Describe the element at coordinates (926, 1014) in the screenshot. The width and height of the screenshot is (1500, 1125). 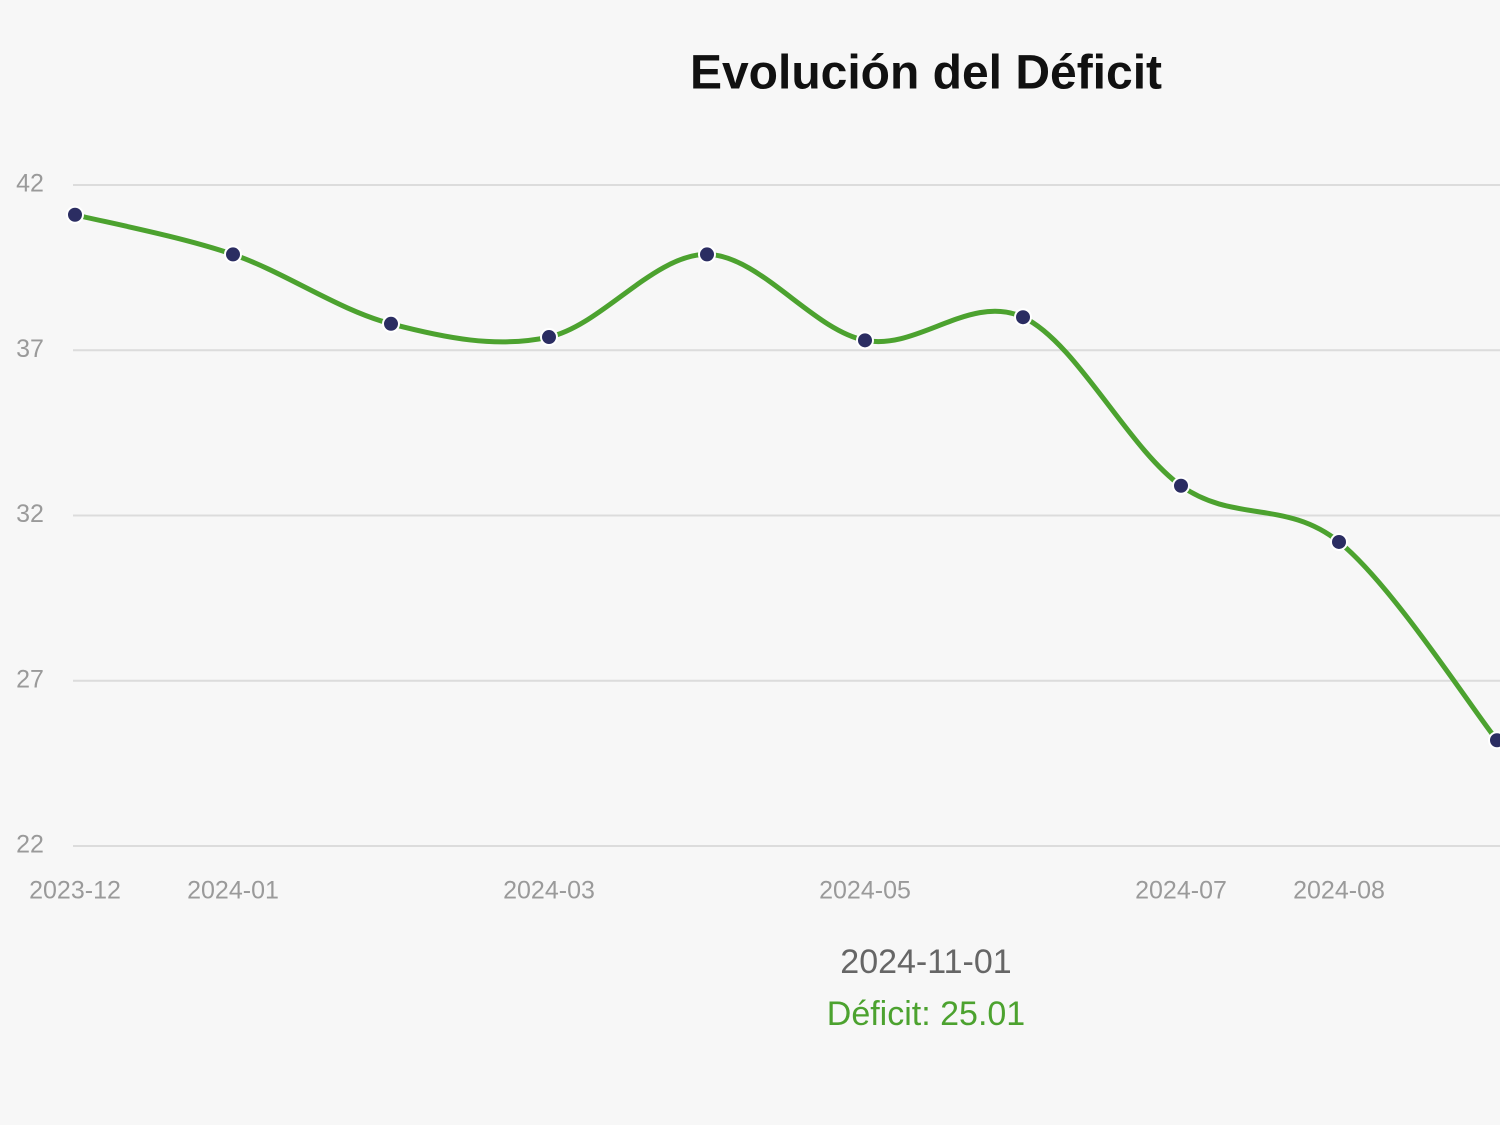
I see `tooltip-text: Déficit: 25.01` at that location.